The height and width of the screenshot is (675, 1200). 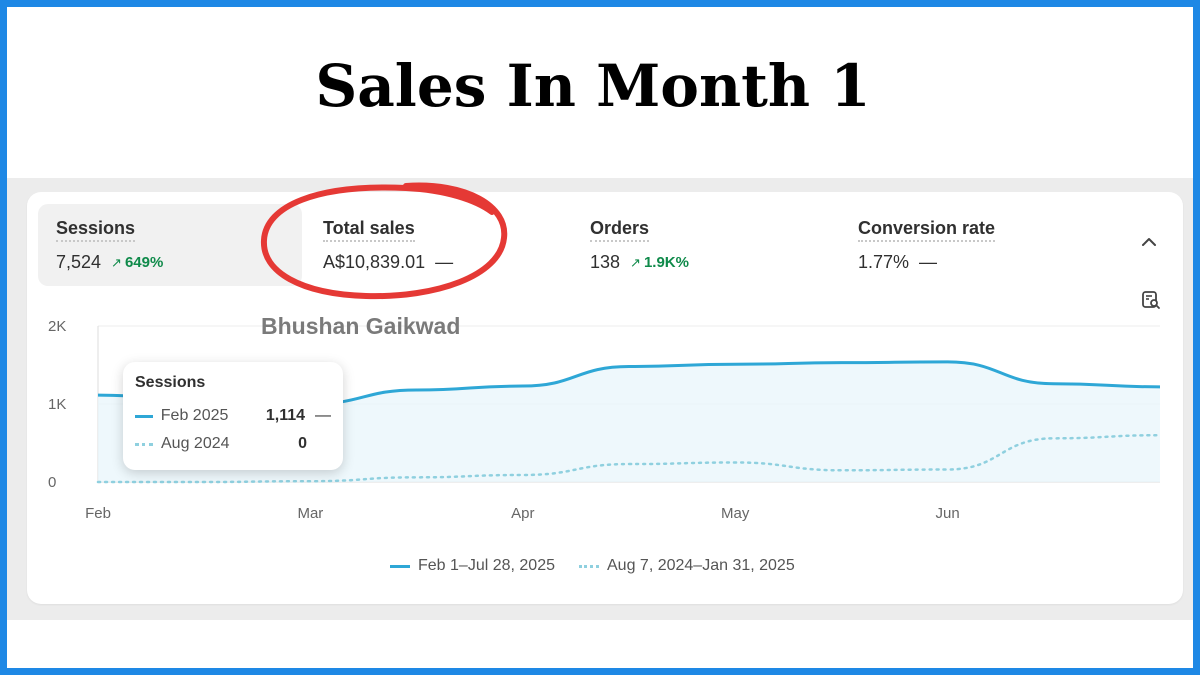 I want to click on chevron-up-icon, so click(x=1149, y=242).